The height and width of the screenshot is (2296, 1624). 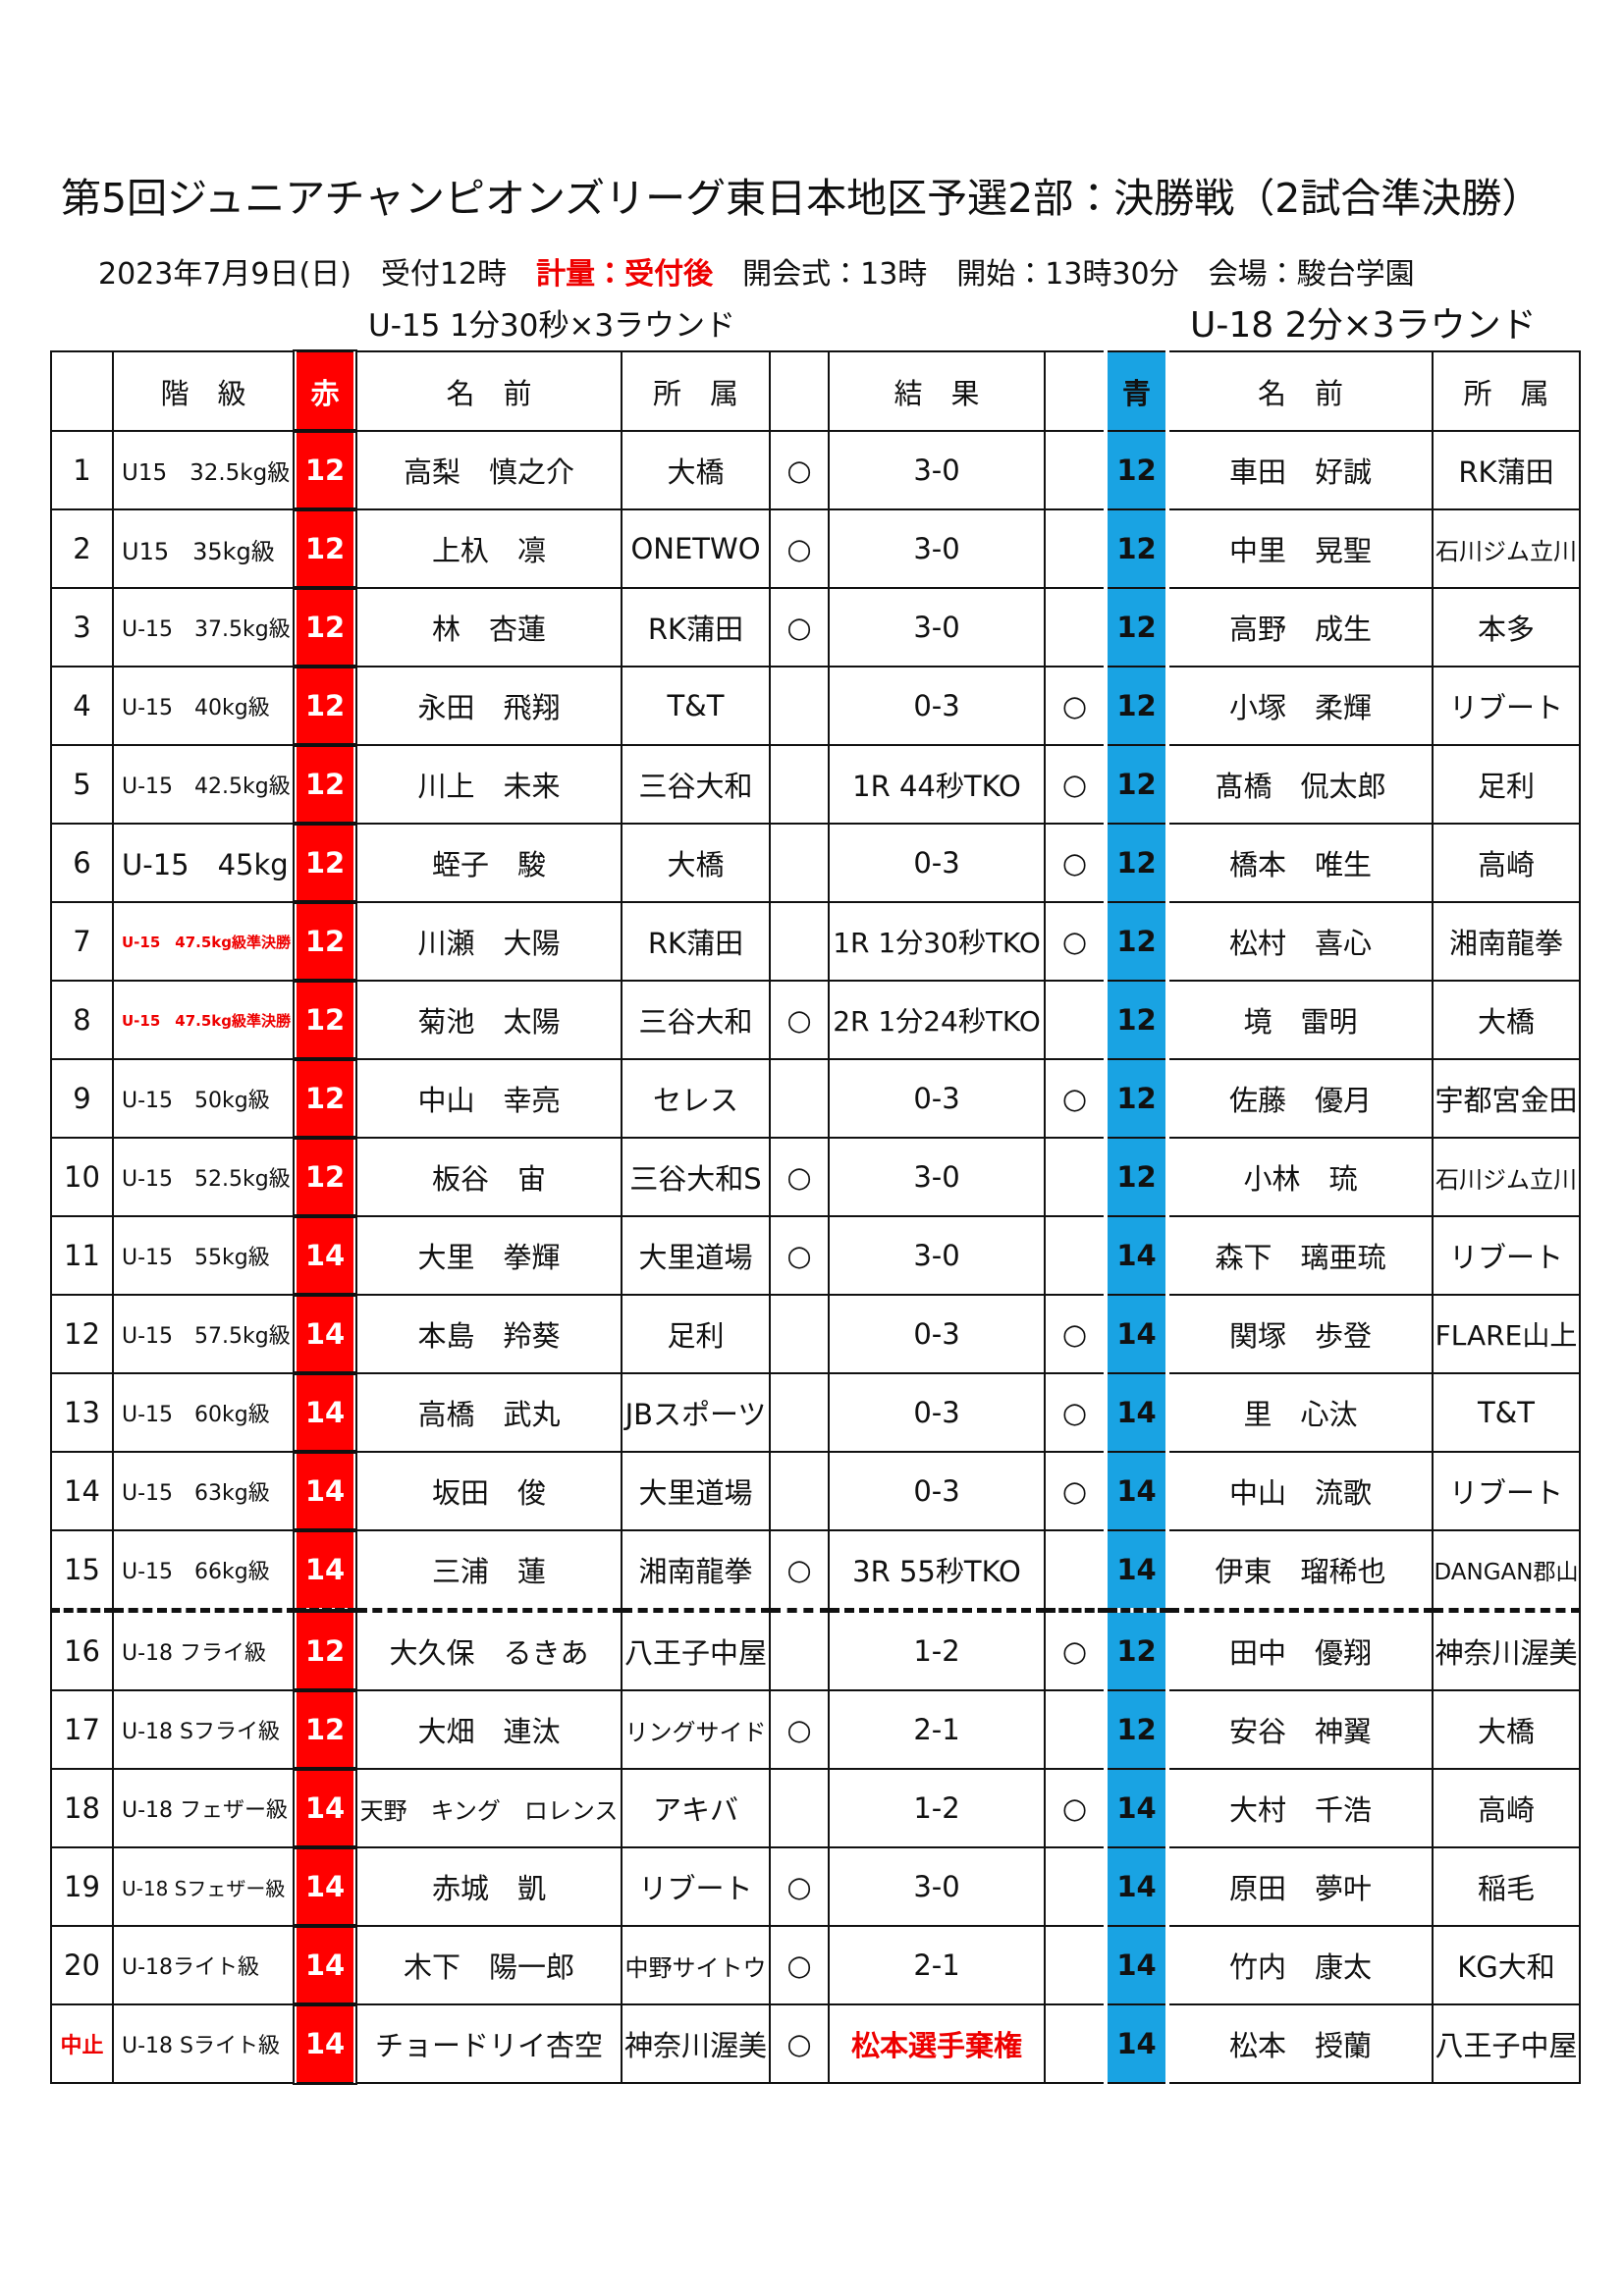 What do you see at coordinates (696, 1650) in the screenshot?
I see `cell-red-team: 八王子中屋` at bounding box center [696, 1650].